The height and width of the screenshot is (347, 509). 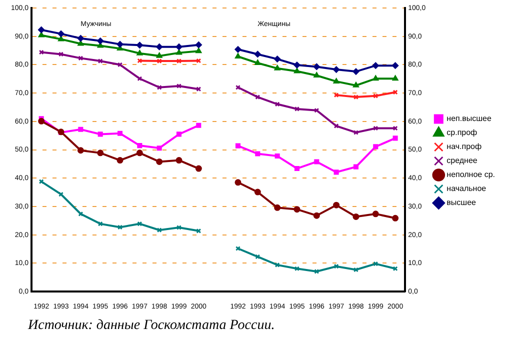 What do you see at coordinates (151, 326) in the screenshot?
I see `text: Источник: данные Госкомстата России.` at bounding box center [151, 326].